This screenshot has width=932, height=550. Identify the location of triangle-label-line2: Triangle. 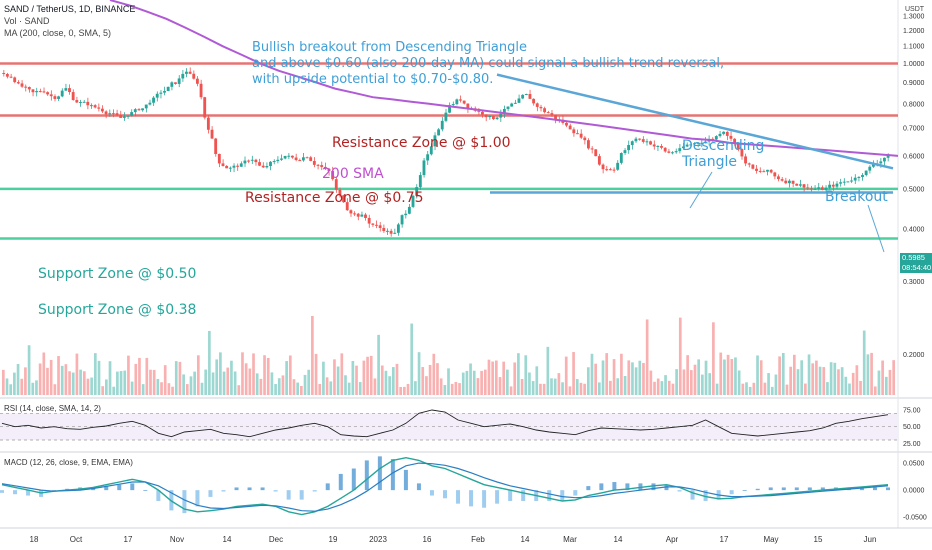
(709, 162).